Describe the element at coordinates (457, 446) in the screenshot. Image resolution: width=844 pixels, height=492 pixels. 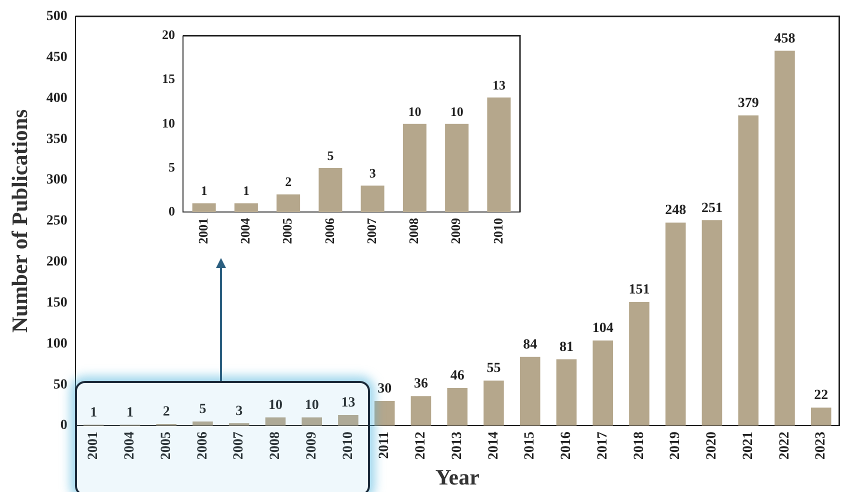
I see `x-tick-label: 2013` at that location.